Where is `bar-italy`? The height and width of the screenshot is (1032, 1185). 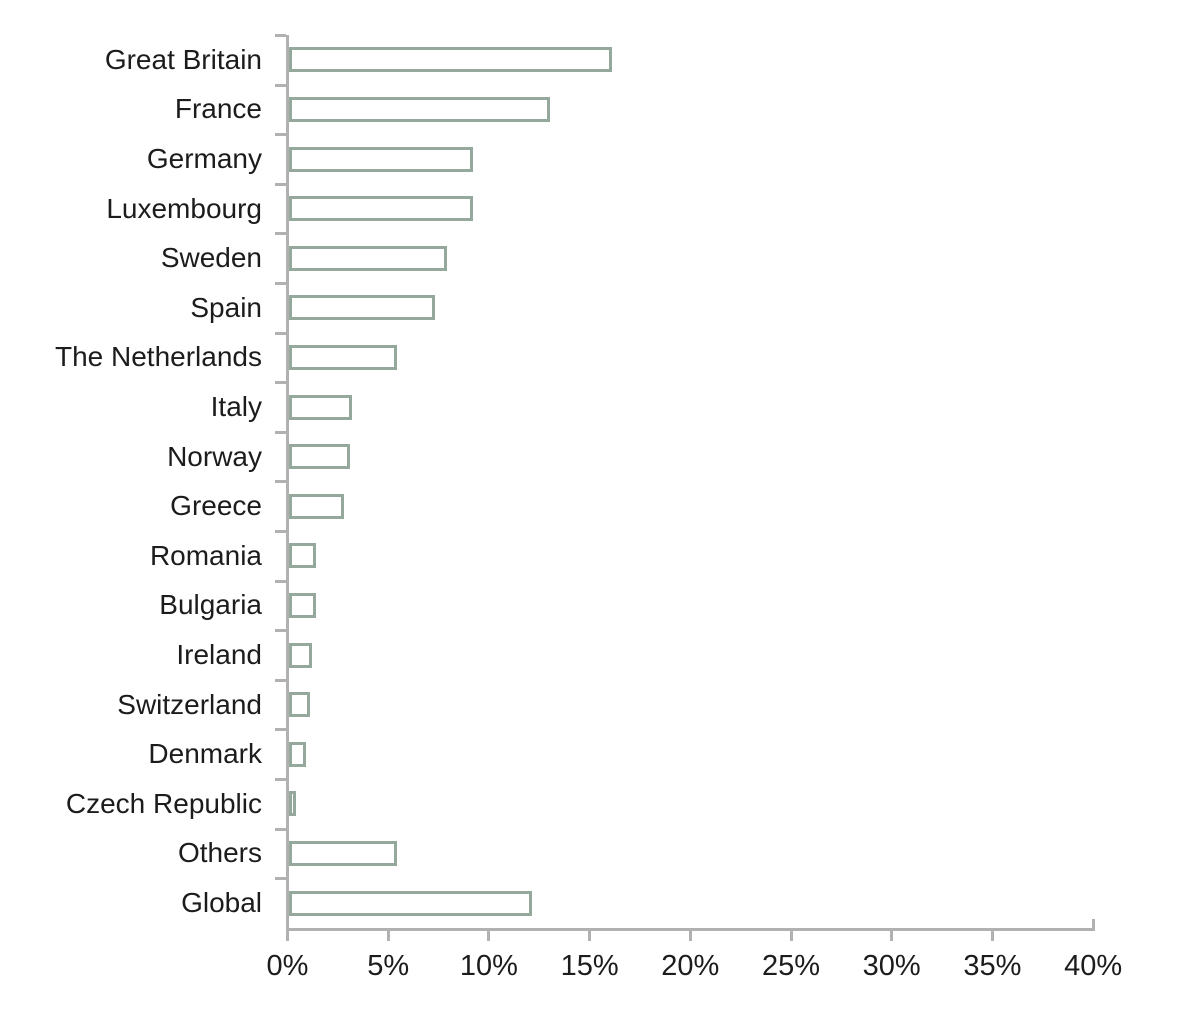 bar-italy is located at coordinates (320, 407).